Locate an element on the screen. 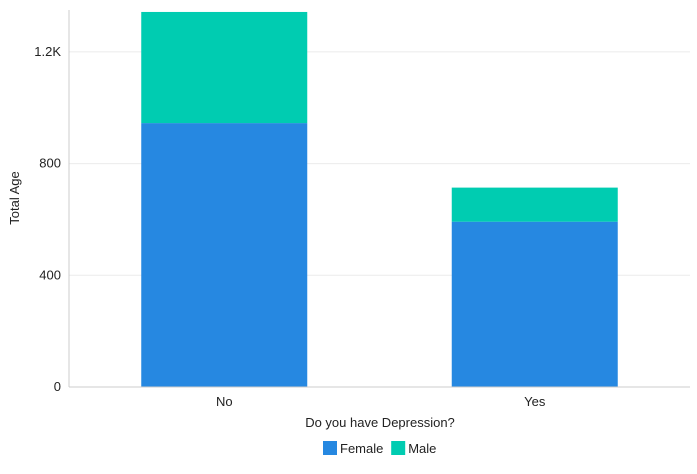 The image size is (697, 474). legend-item-male: Male is located at coordinates (413, 448).